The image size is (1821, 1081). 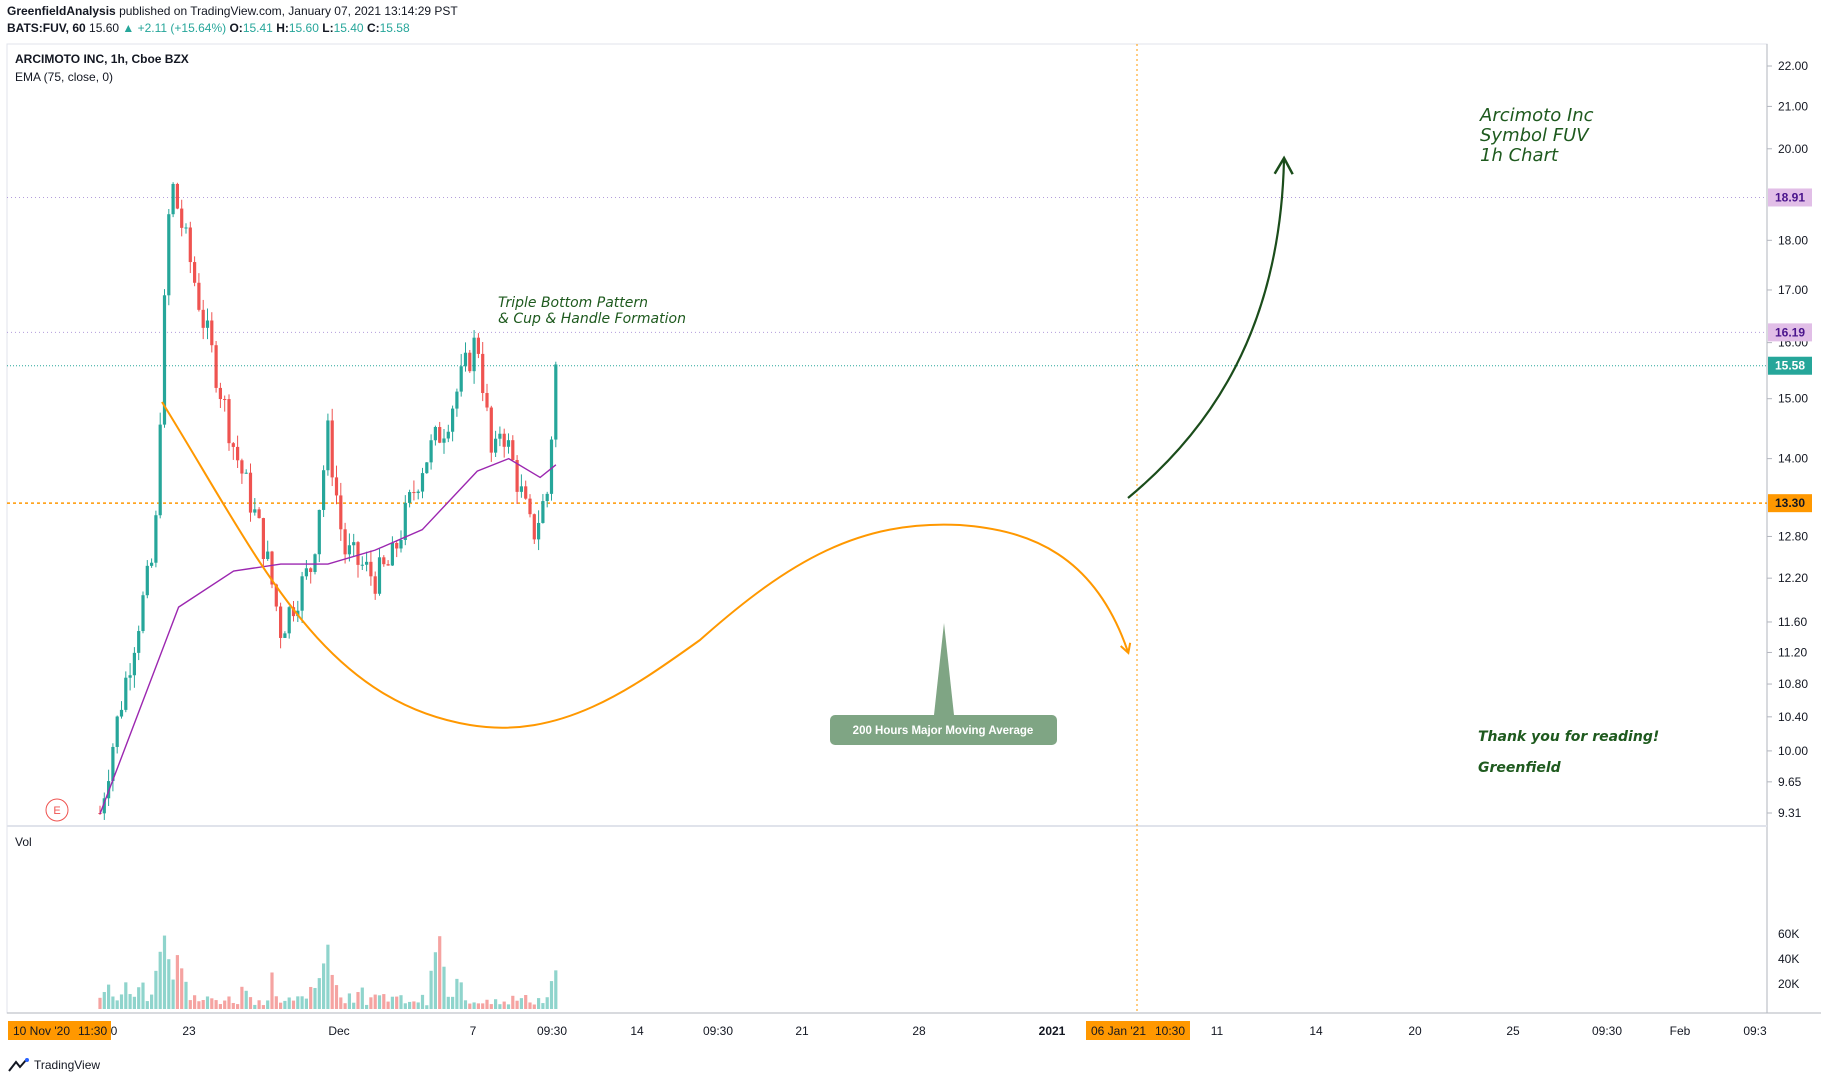 I want to click on price-badge-bg, so click(x=1790, y=503).